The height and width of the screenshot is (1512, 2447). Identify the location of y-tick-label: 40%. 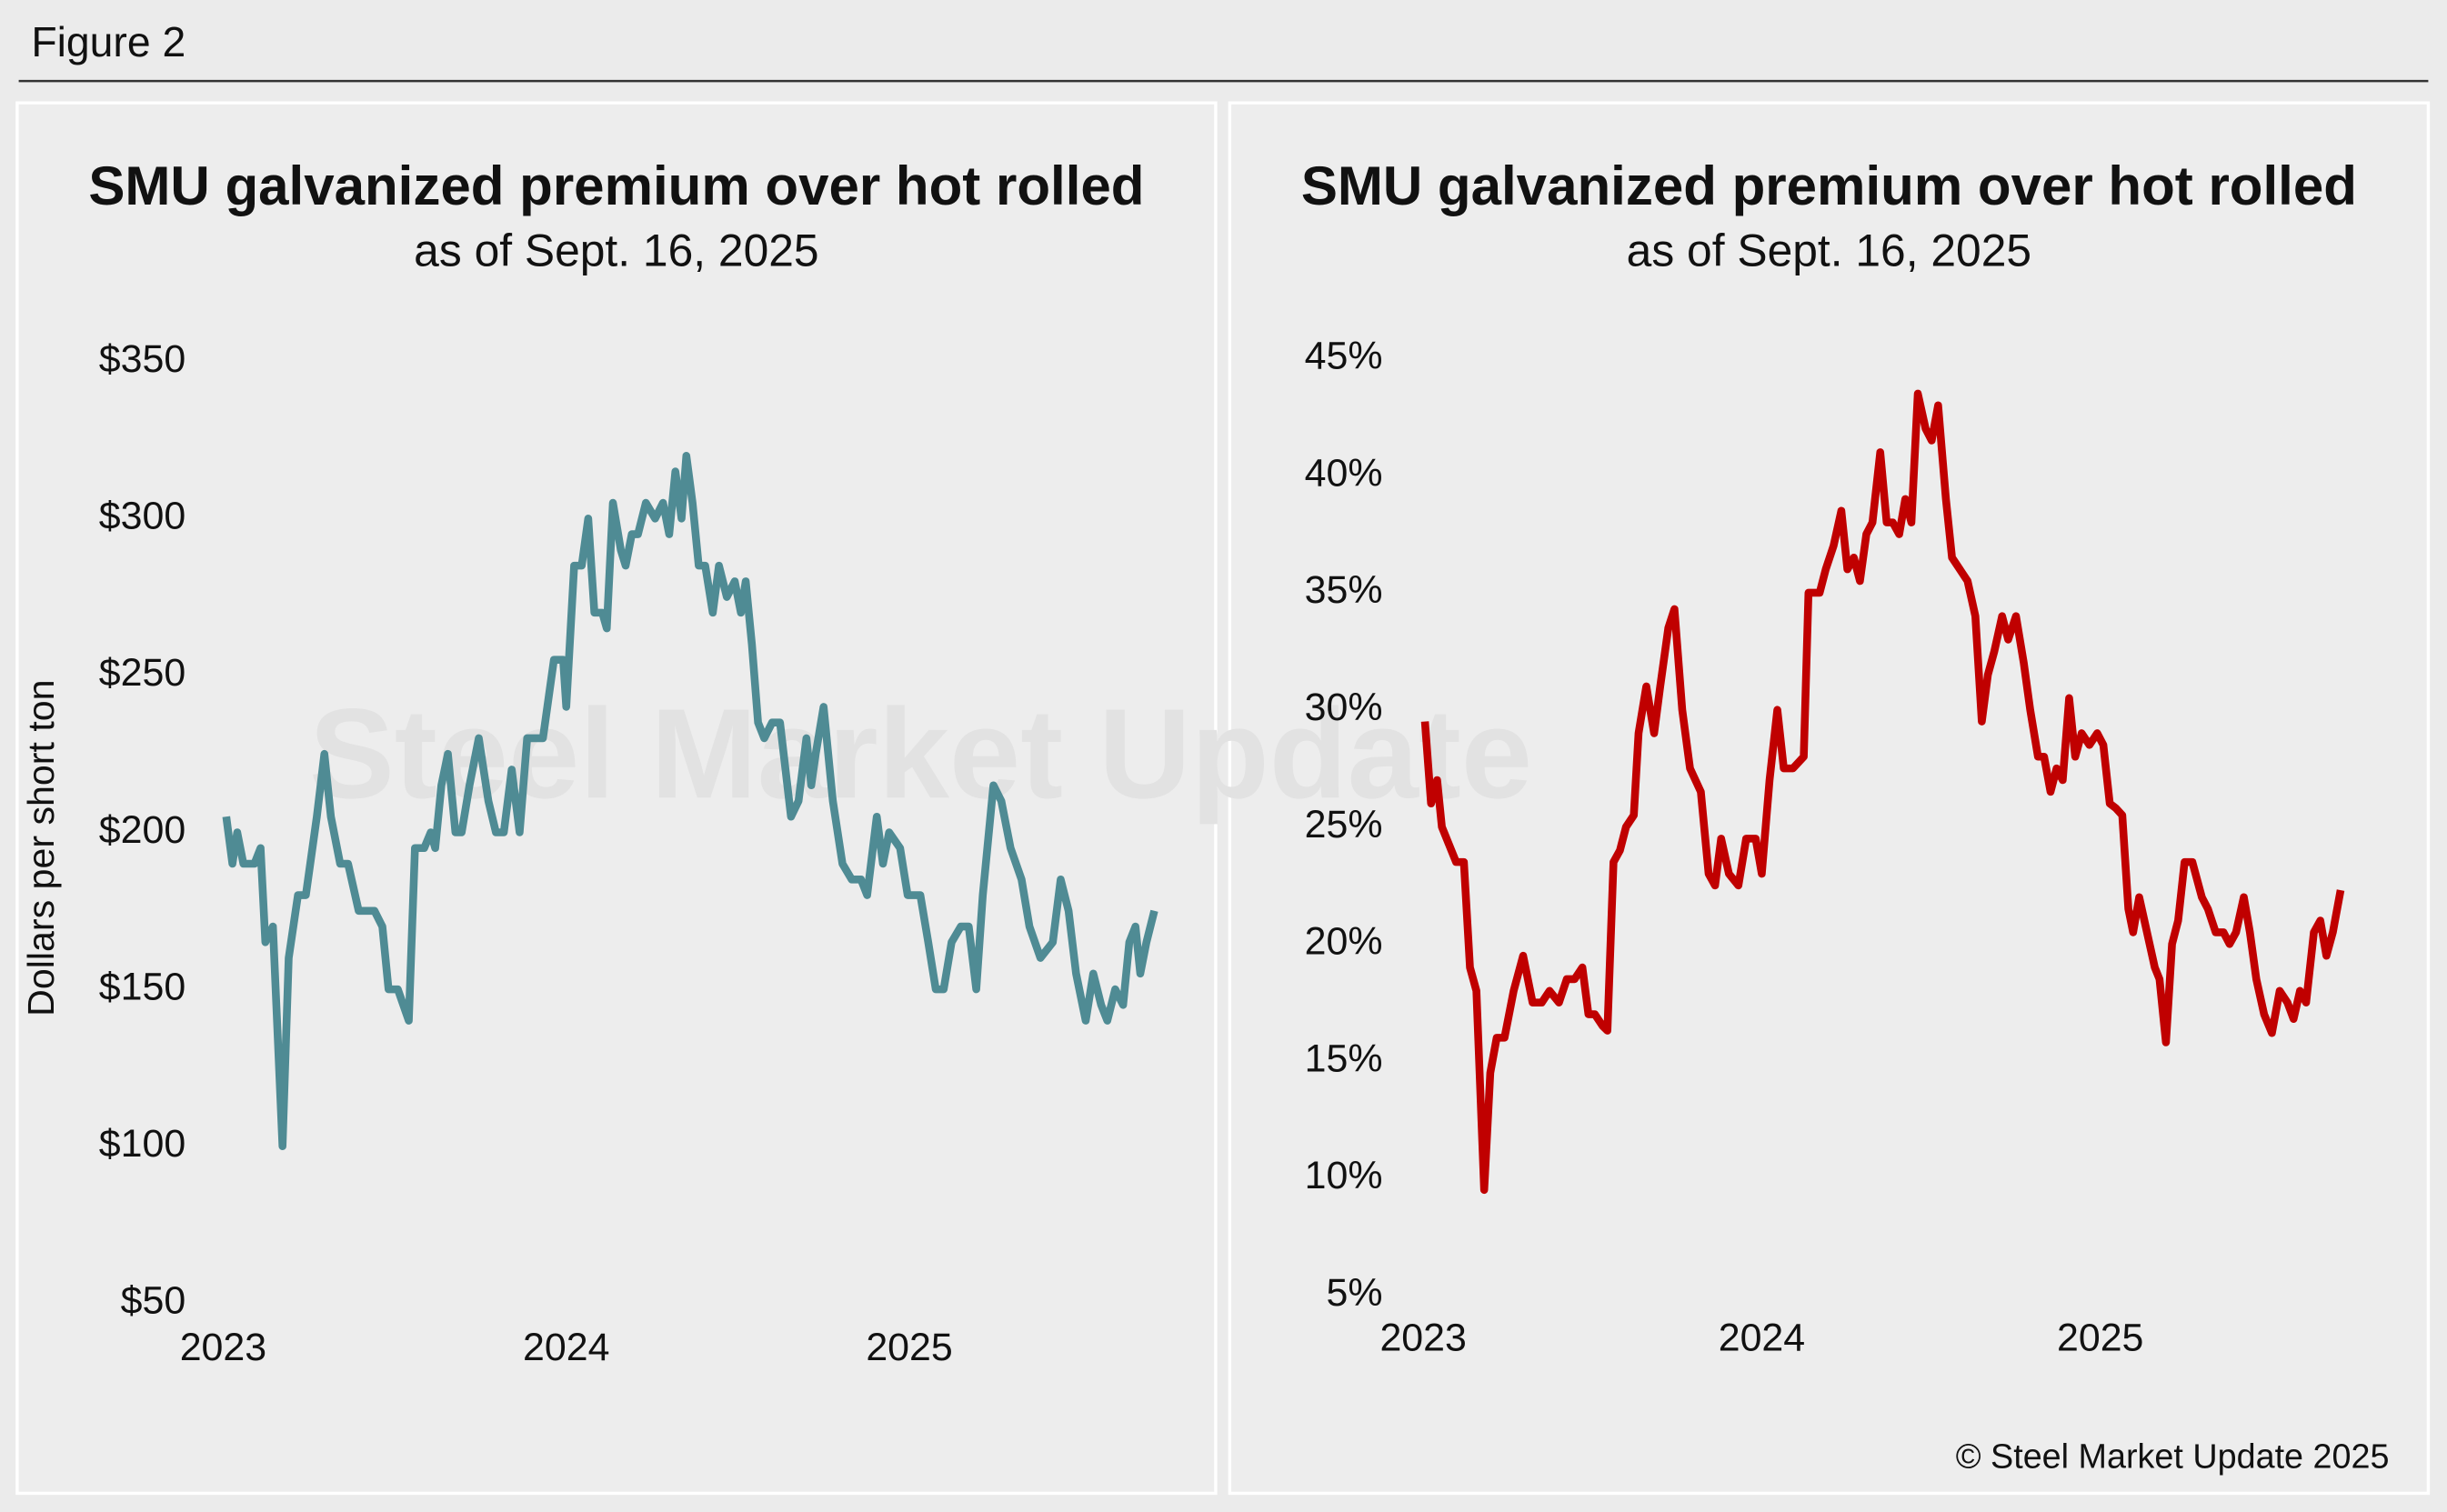
(1344, 473).